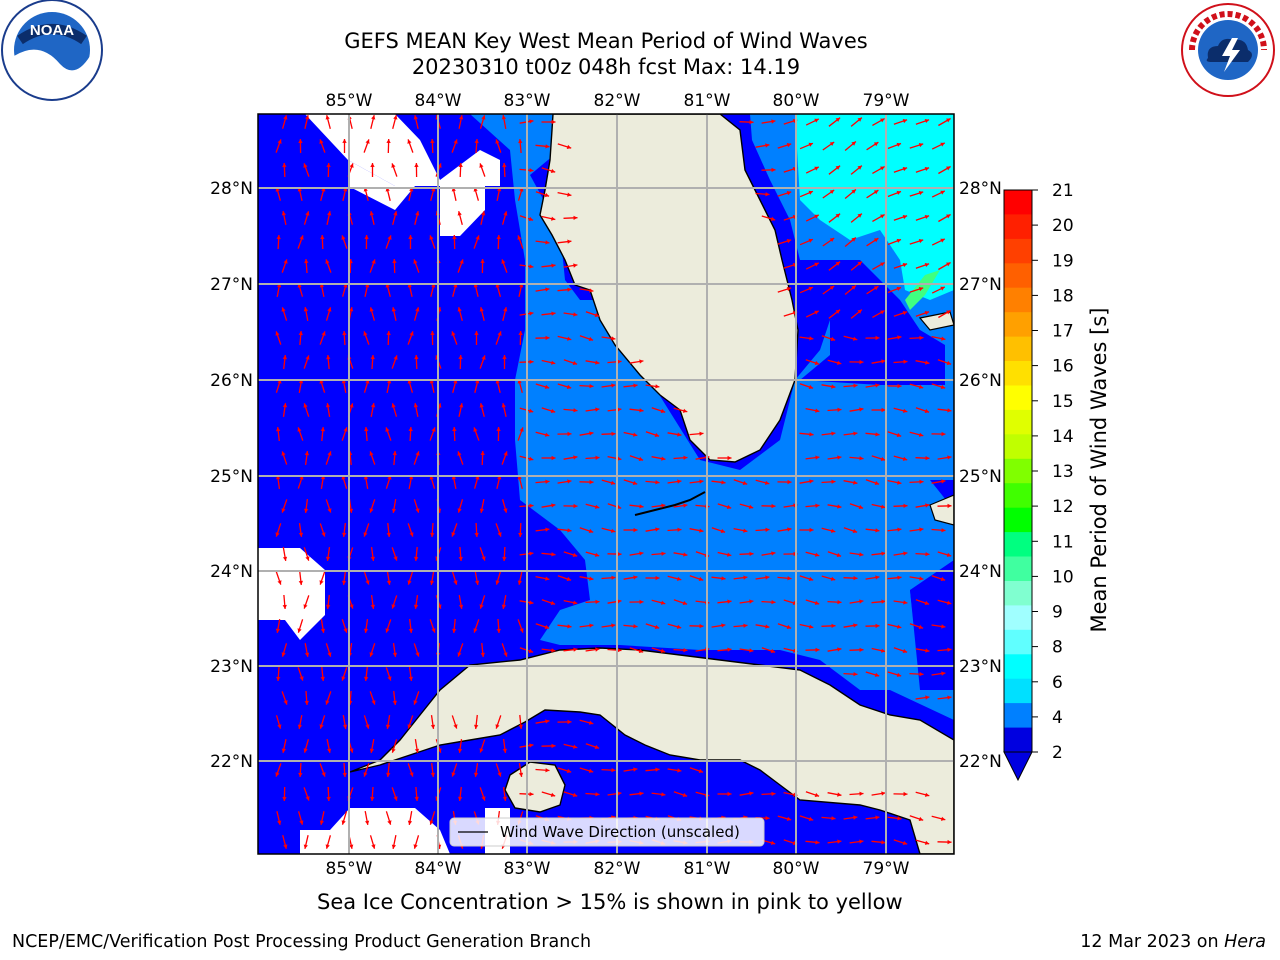  What do you see at coordinates (1063, 577) in the screenshot?
I see `colorbar-tick-label: 10` at bounding box center [1063, 577].